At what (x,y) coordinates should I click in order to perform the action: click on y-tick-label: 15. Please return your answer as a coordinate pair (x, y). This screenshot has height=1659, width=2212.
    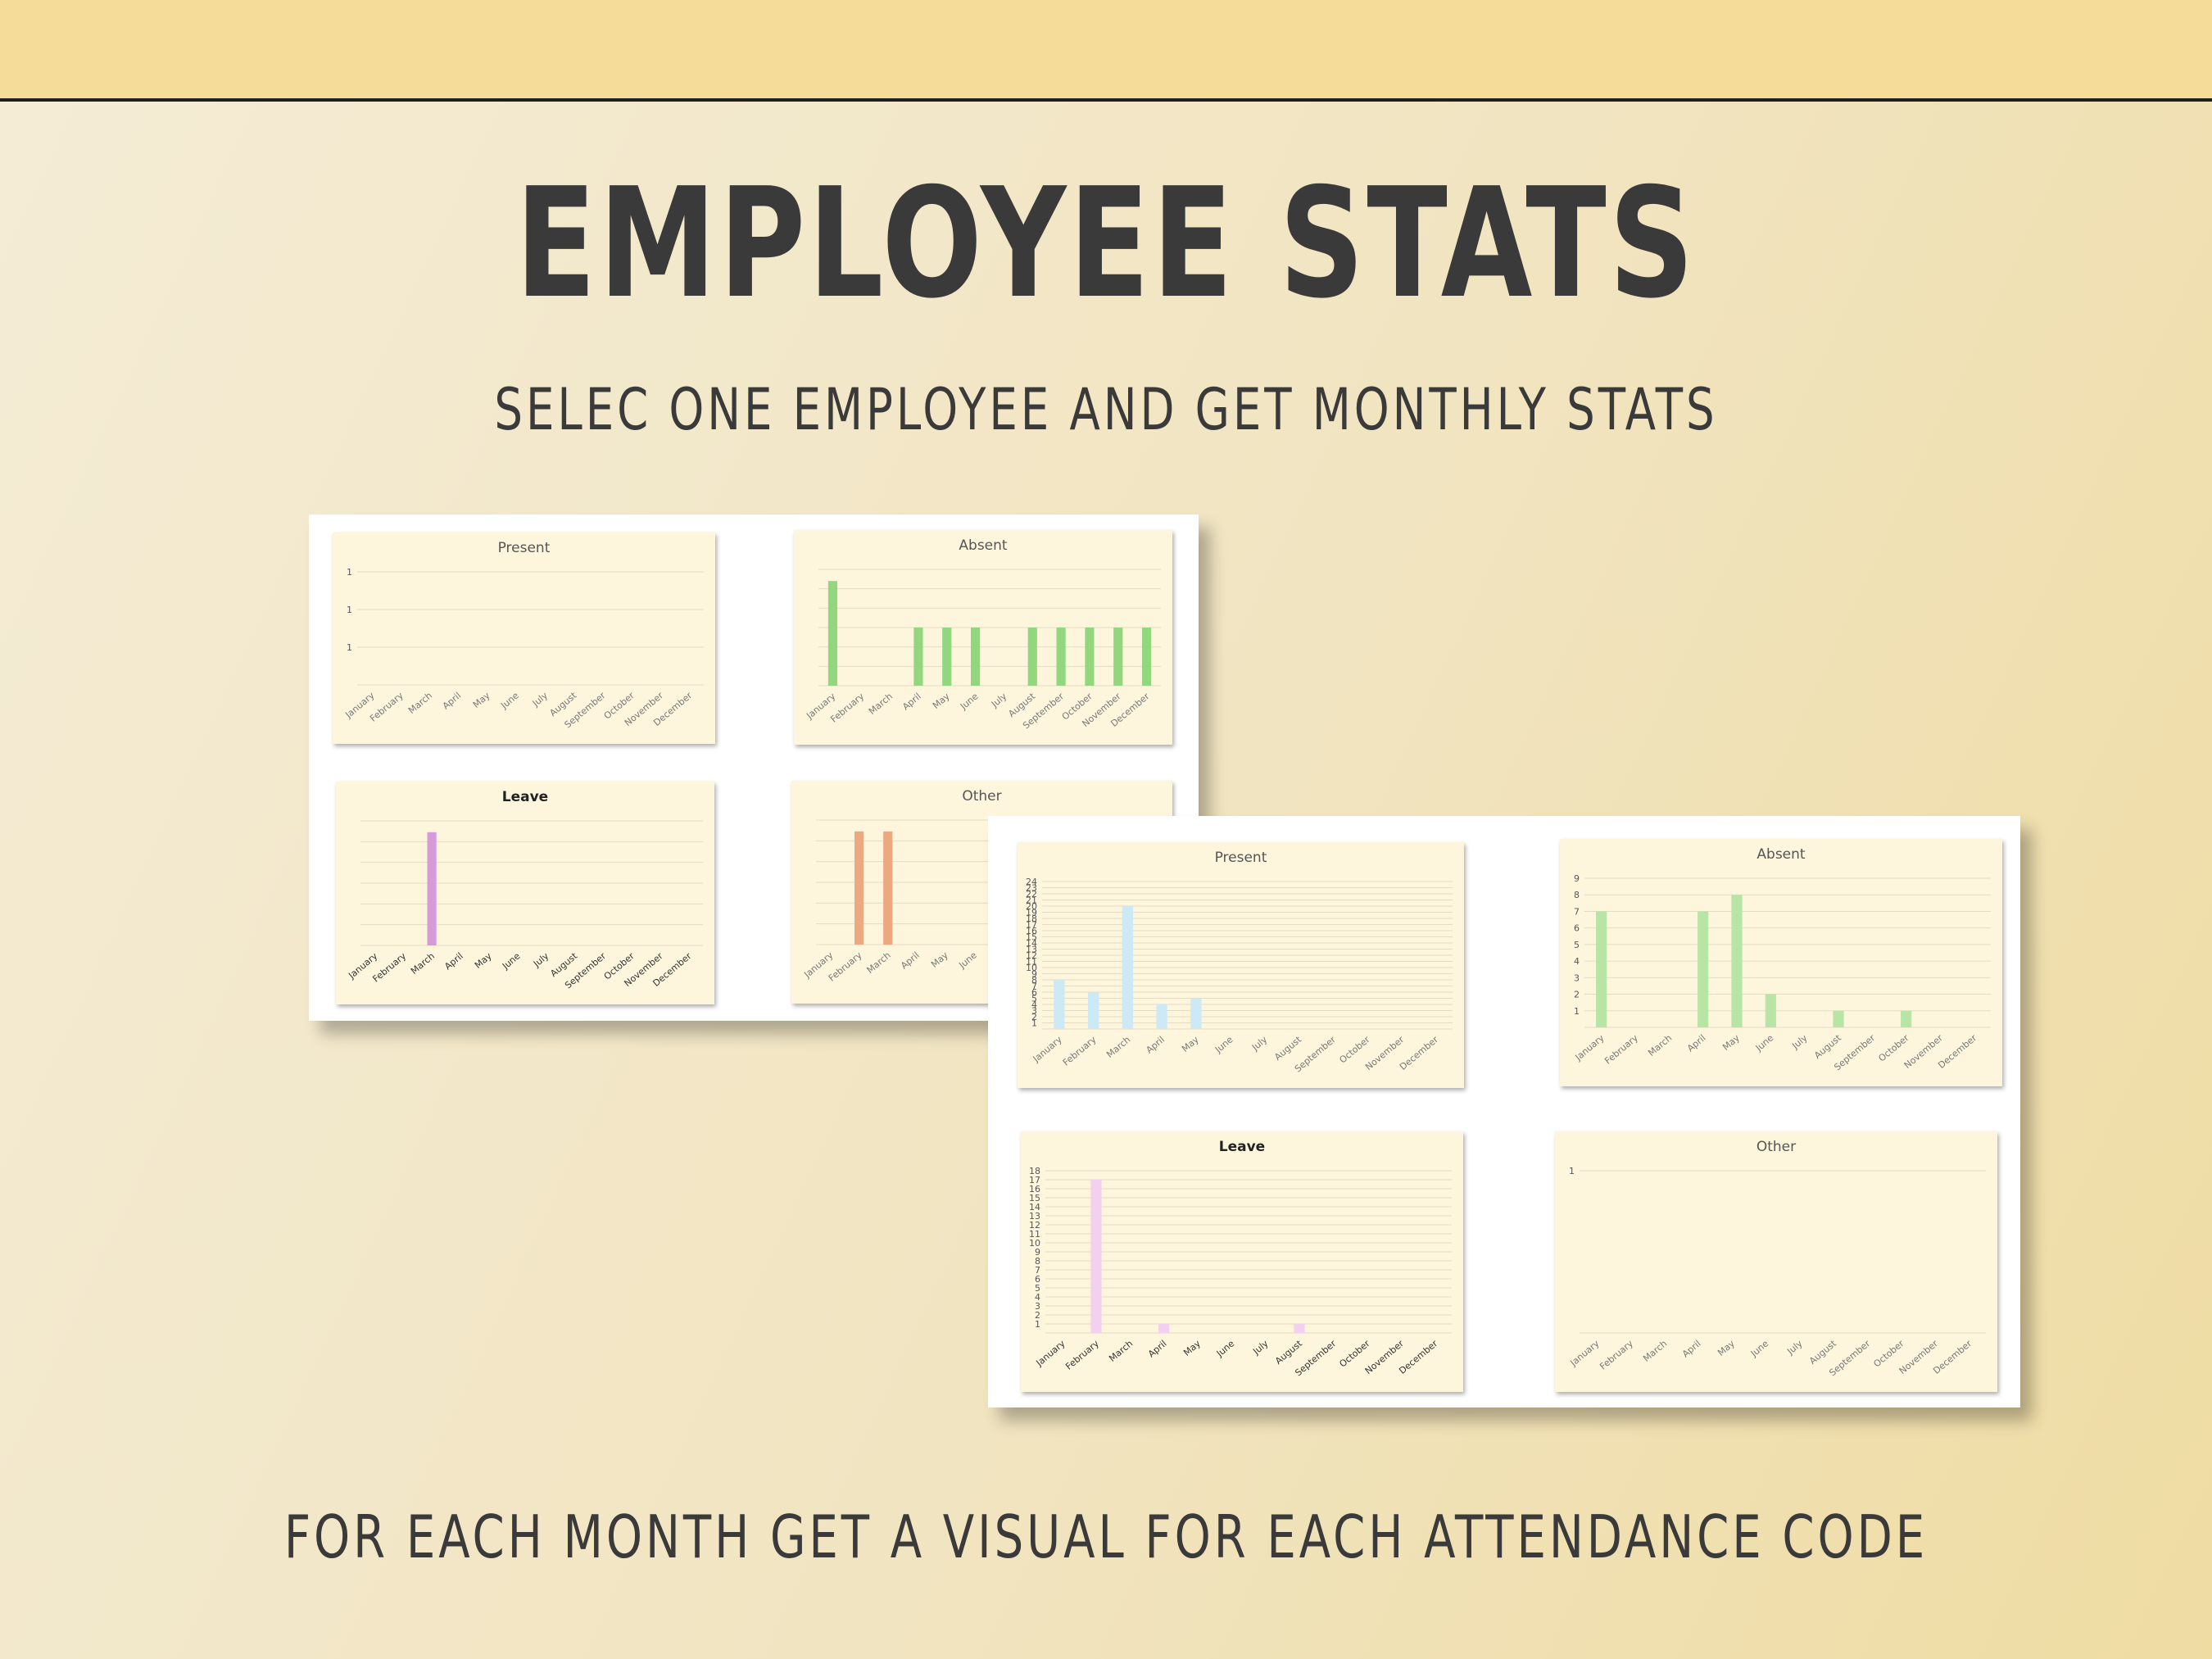
    Looking at the image, I should click on (1031, 937).